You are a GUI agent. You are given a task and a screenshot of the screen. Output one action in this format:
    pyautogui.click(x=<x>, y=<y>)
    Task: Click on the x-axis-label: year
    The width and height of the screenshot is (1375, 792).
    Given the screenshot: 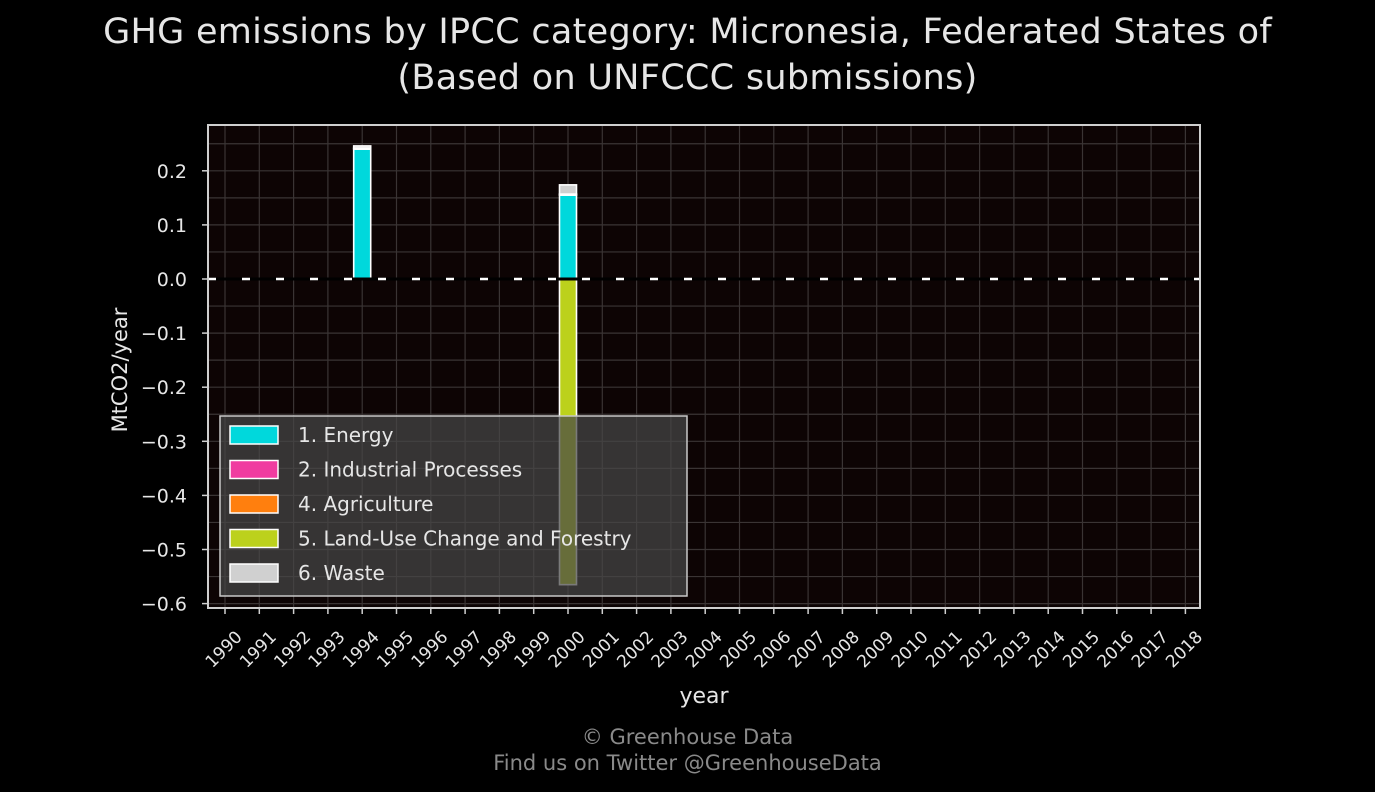 What is the action you would take?
    pyautogui.click(x=704, y=696)
    